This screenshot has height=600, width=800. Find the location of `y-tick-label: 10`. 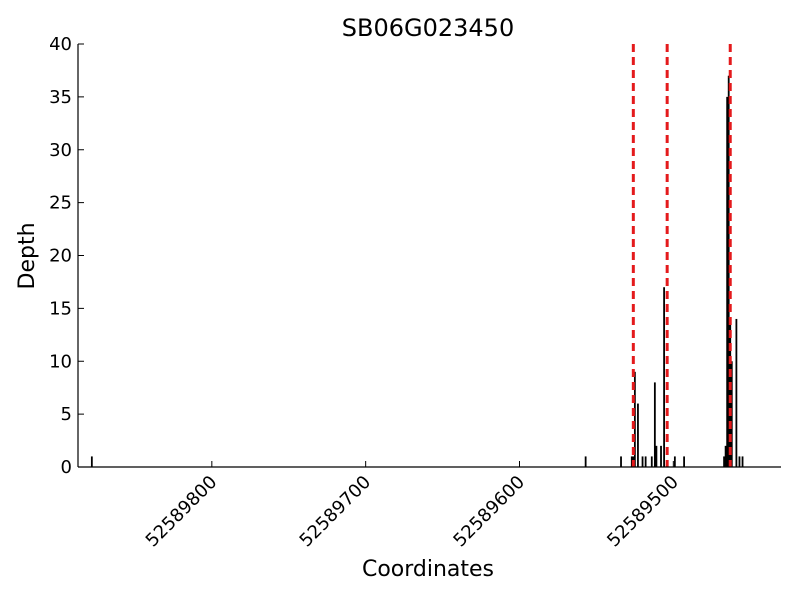

y-tick-label: 10 is located at coordinates (60, 361).